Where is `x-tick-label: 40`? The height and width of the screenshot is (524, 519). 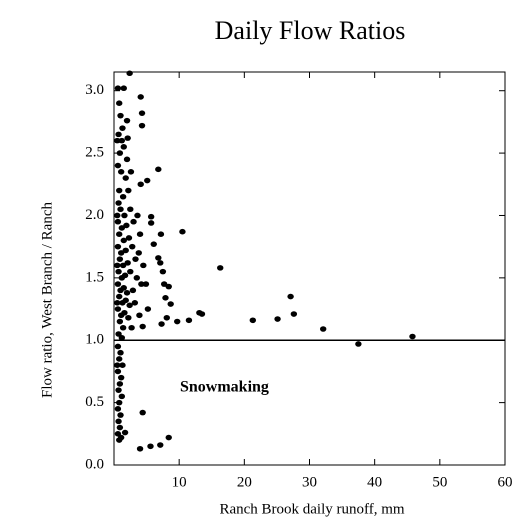
x-tick-label: 40 is located at coordinates (374, 482).